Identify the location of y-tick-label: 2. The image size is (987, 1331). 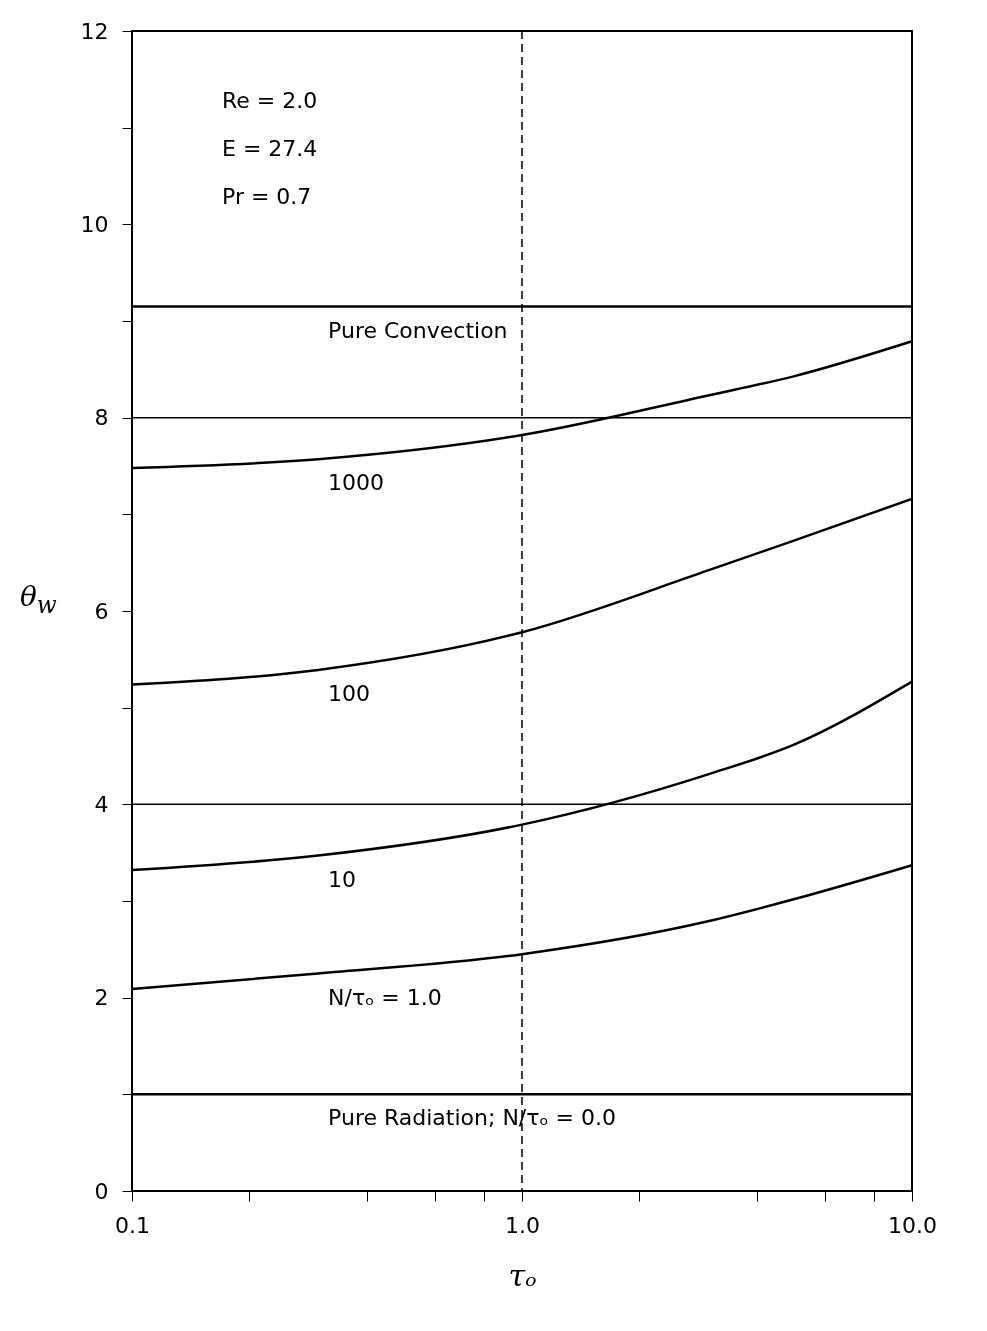
(101, 998).